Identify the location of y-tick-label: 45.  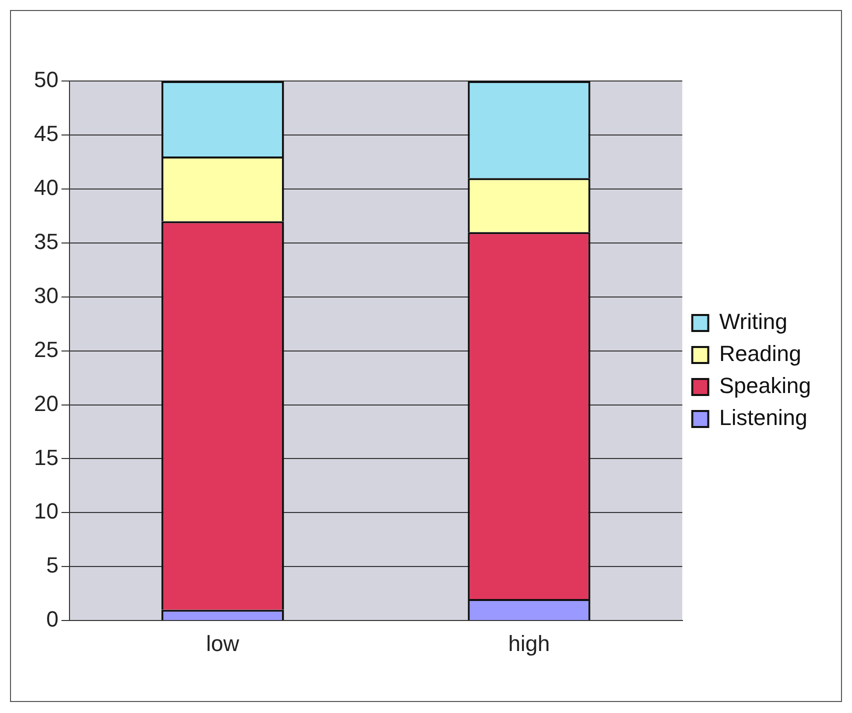
(46, 133).